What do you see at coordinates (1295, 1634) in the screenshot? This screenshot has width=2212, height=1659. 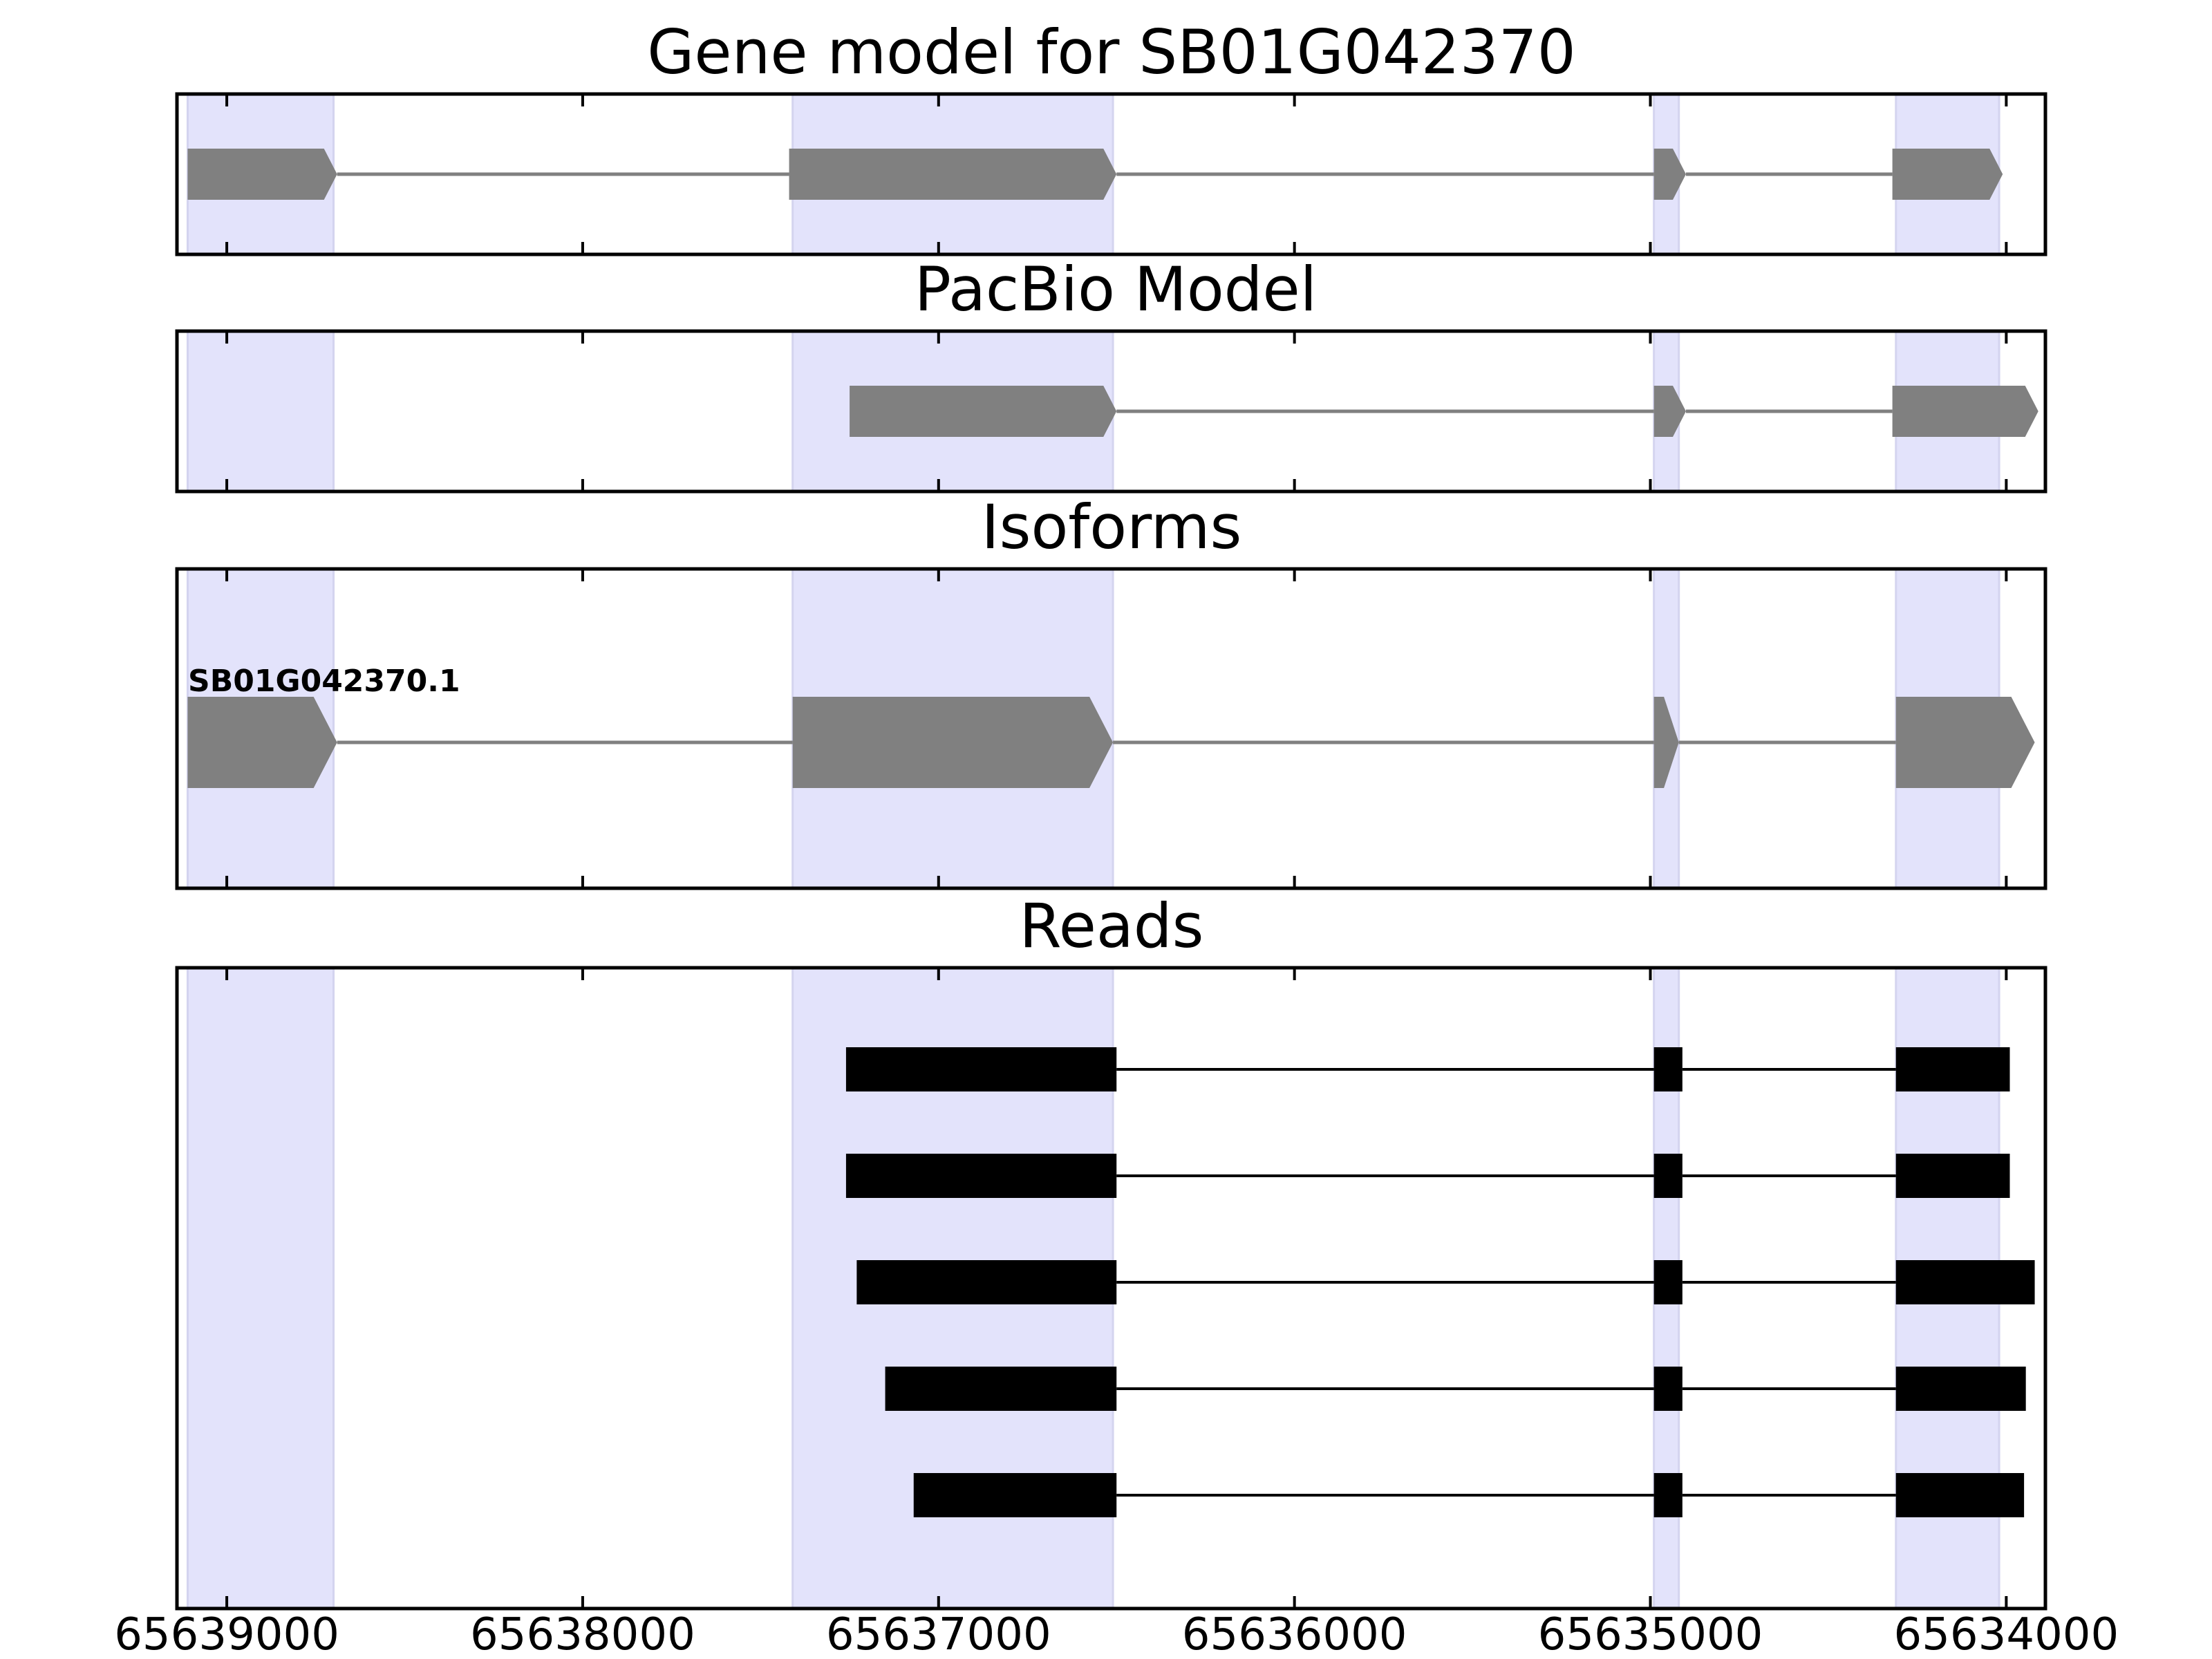 I see `x-tick-label-4: 65636000` at bounding box center [1295, 1634].